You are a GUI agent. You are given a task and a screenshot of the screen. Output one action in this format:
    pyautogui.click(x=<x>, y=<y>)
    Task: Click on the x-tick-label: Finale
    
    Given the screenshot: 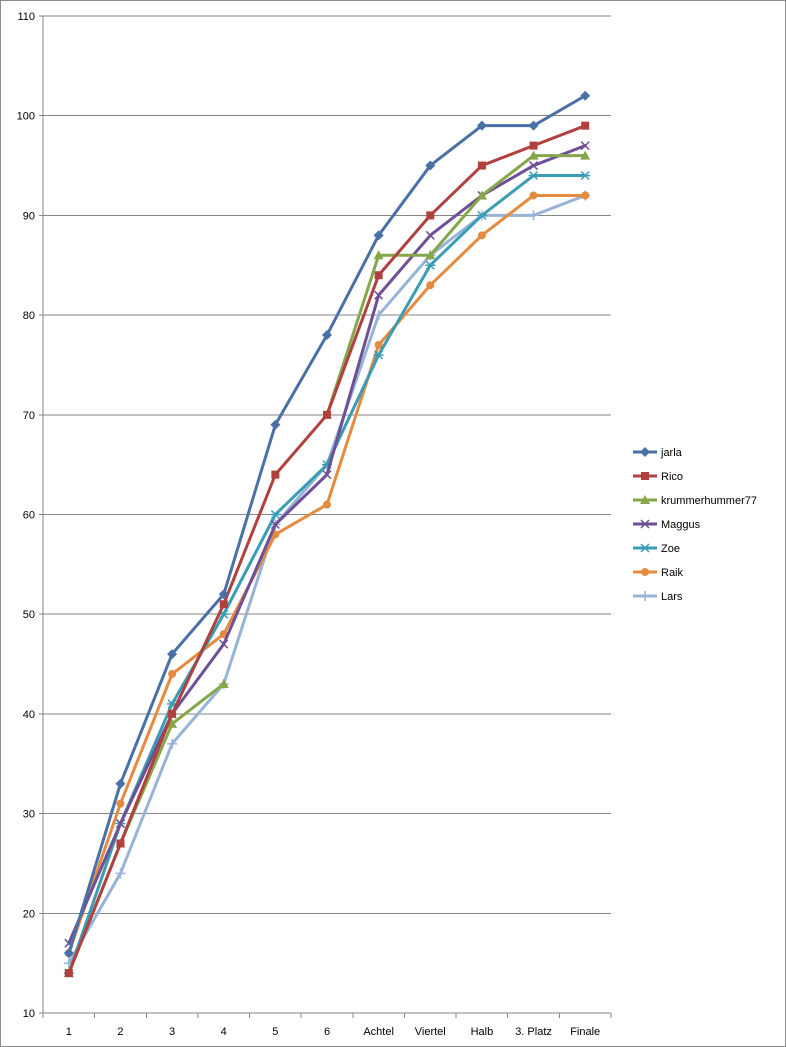 What is the action you would take?
    pyautogui.click(x=585, y=1032)
    